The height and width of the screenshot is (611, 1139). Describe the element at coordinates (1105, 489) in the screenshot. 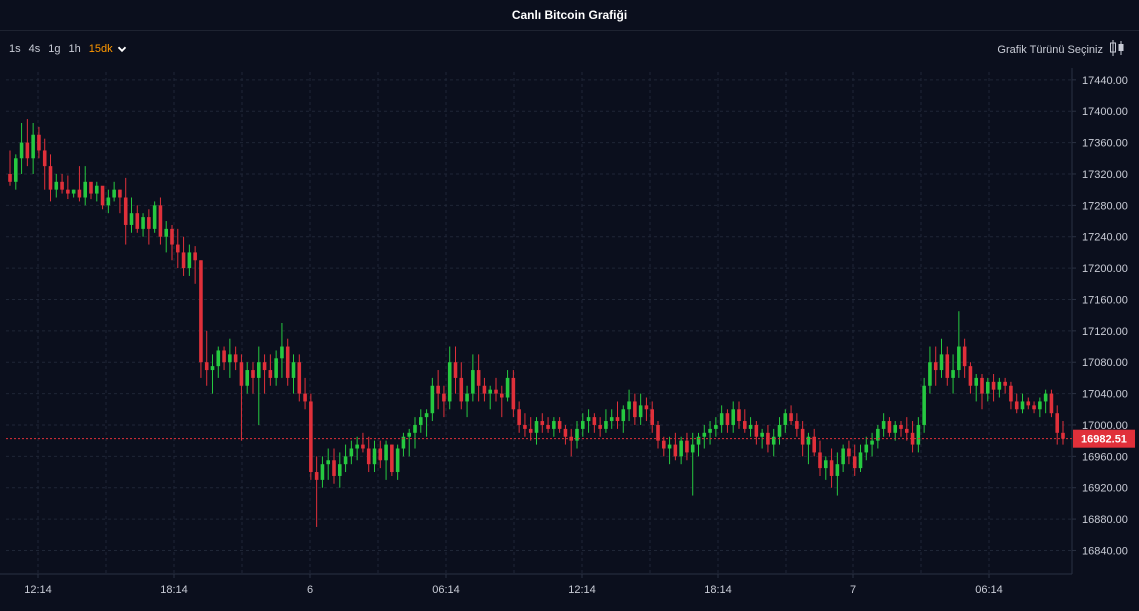

I see `y-tick-label: 16920.00` at that location.